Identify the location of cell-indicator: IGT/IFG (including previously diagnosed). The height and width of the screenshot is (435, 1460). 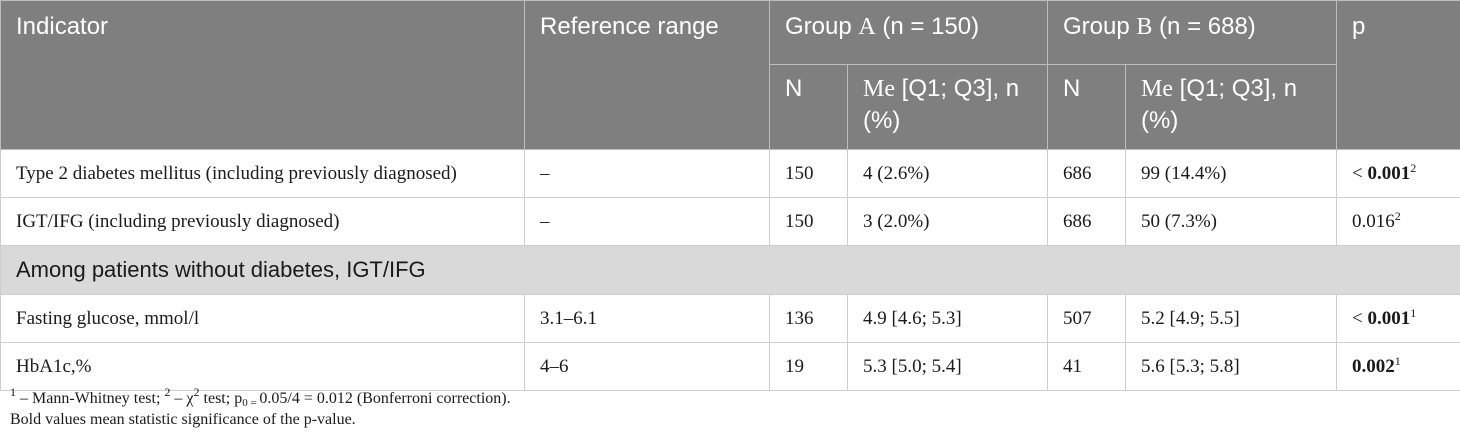
(262, 221).